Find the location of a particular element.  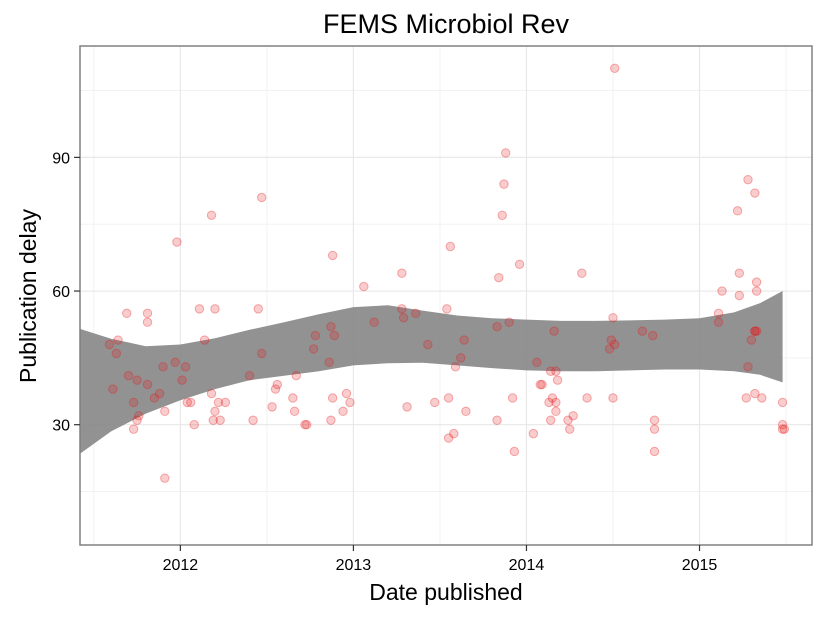

x-tick-label: 2013 is located at coordinates (354, 565).